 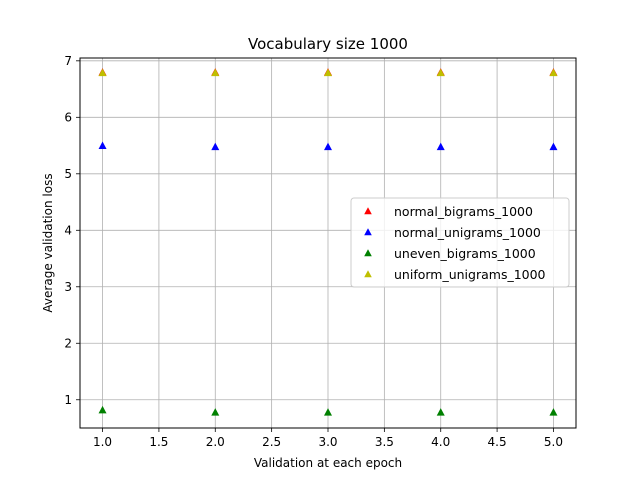 What do you see at coordinates (465, 253) in the screenshot?
I see `legend-label: uneven_bigrams_1000` at bounding box center [465, 253].